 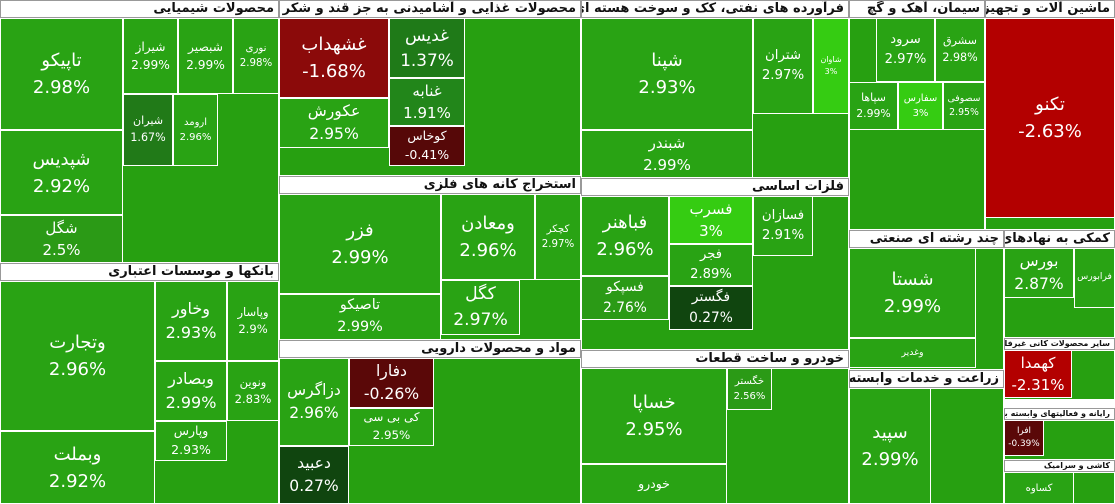 What do you see at coordinates (427, 113) in the screenshot?
I see `stock-change: 1.91%` at bounding box center [427, 113].